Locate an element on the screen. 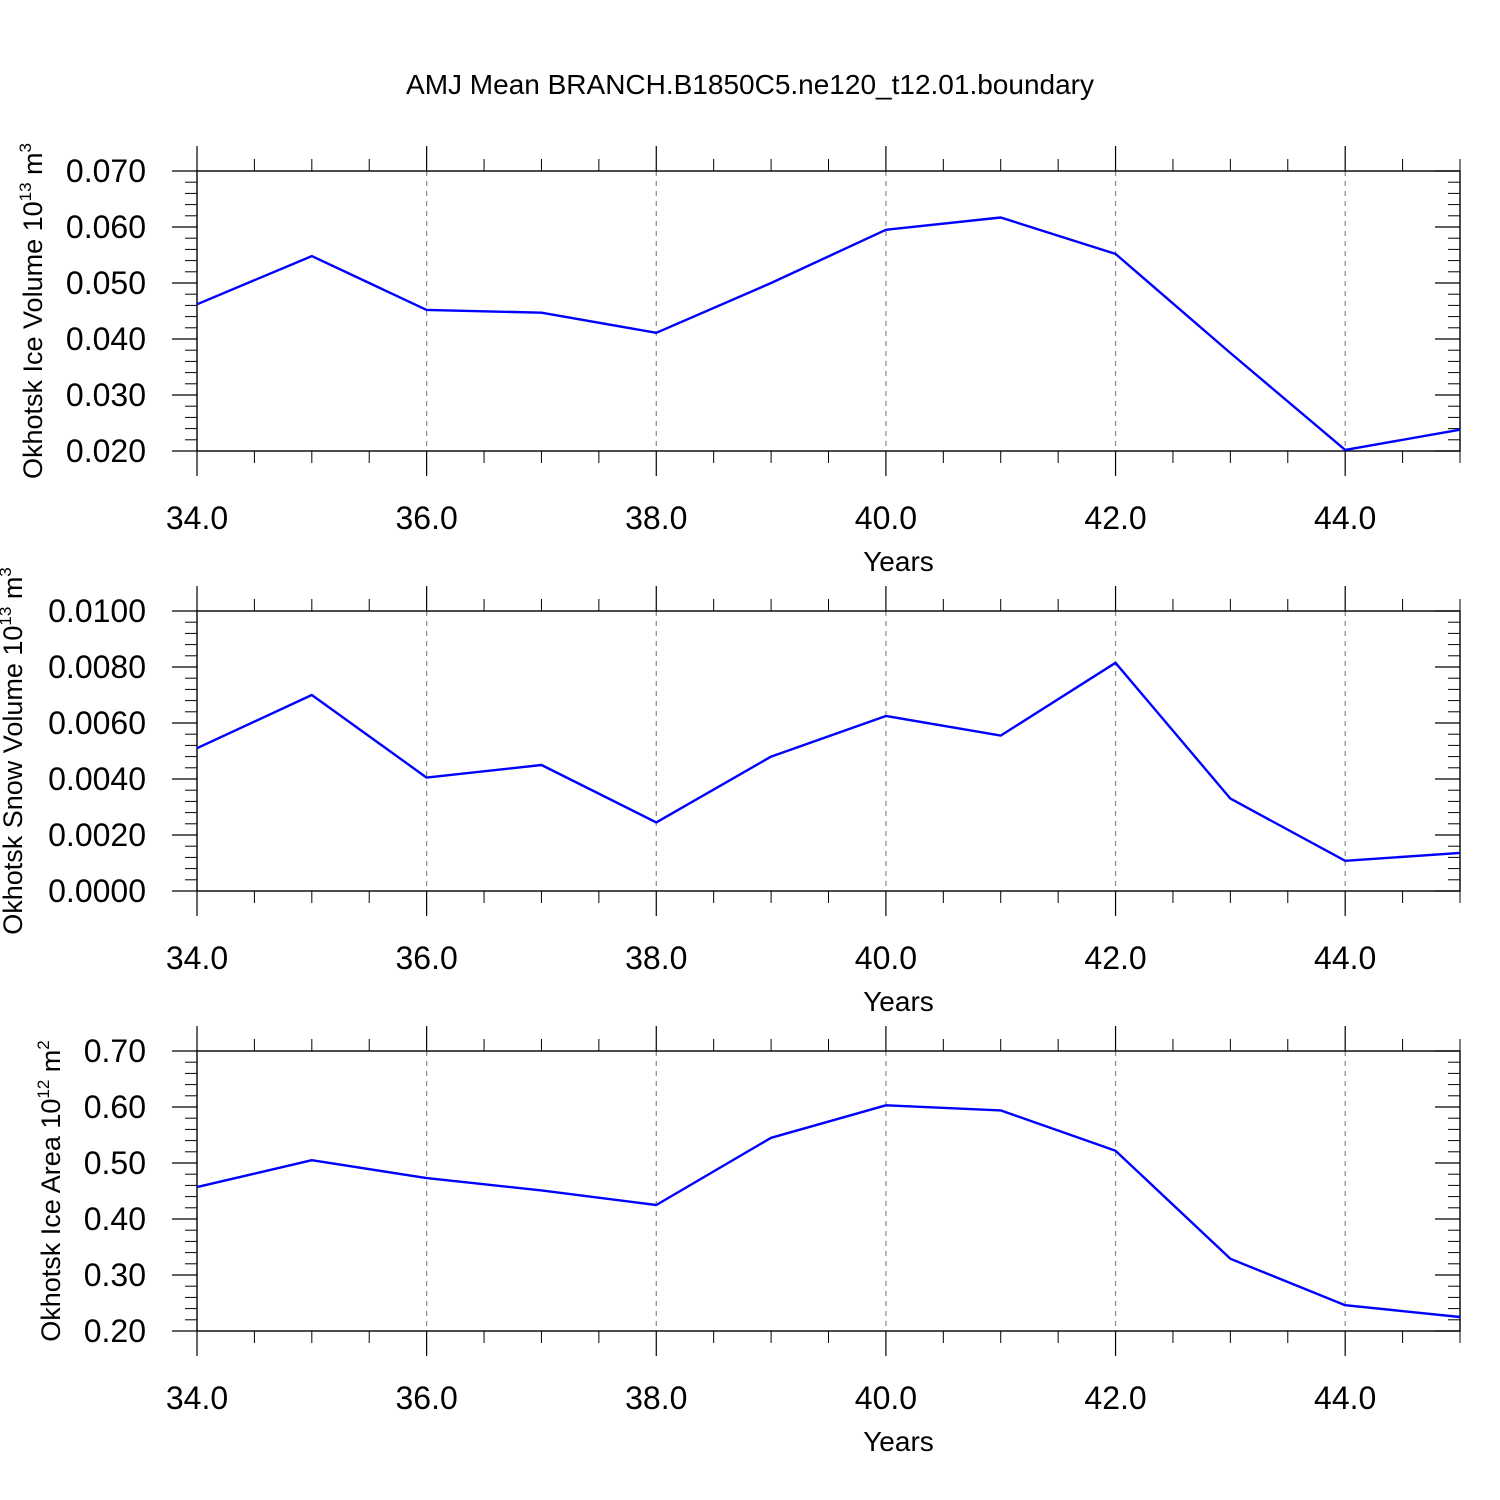  y-tick-label: 0.0000 is located at coordinates (97, 891).